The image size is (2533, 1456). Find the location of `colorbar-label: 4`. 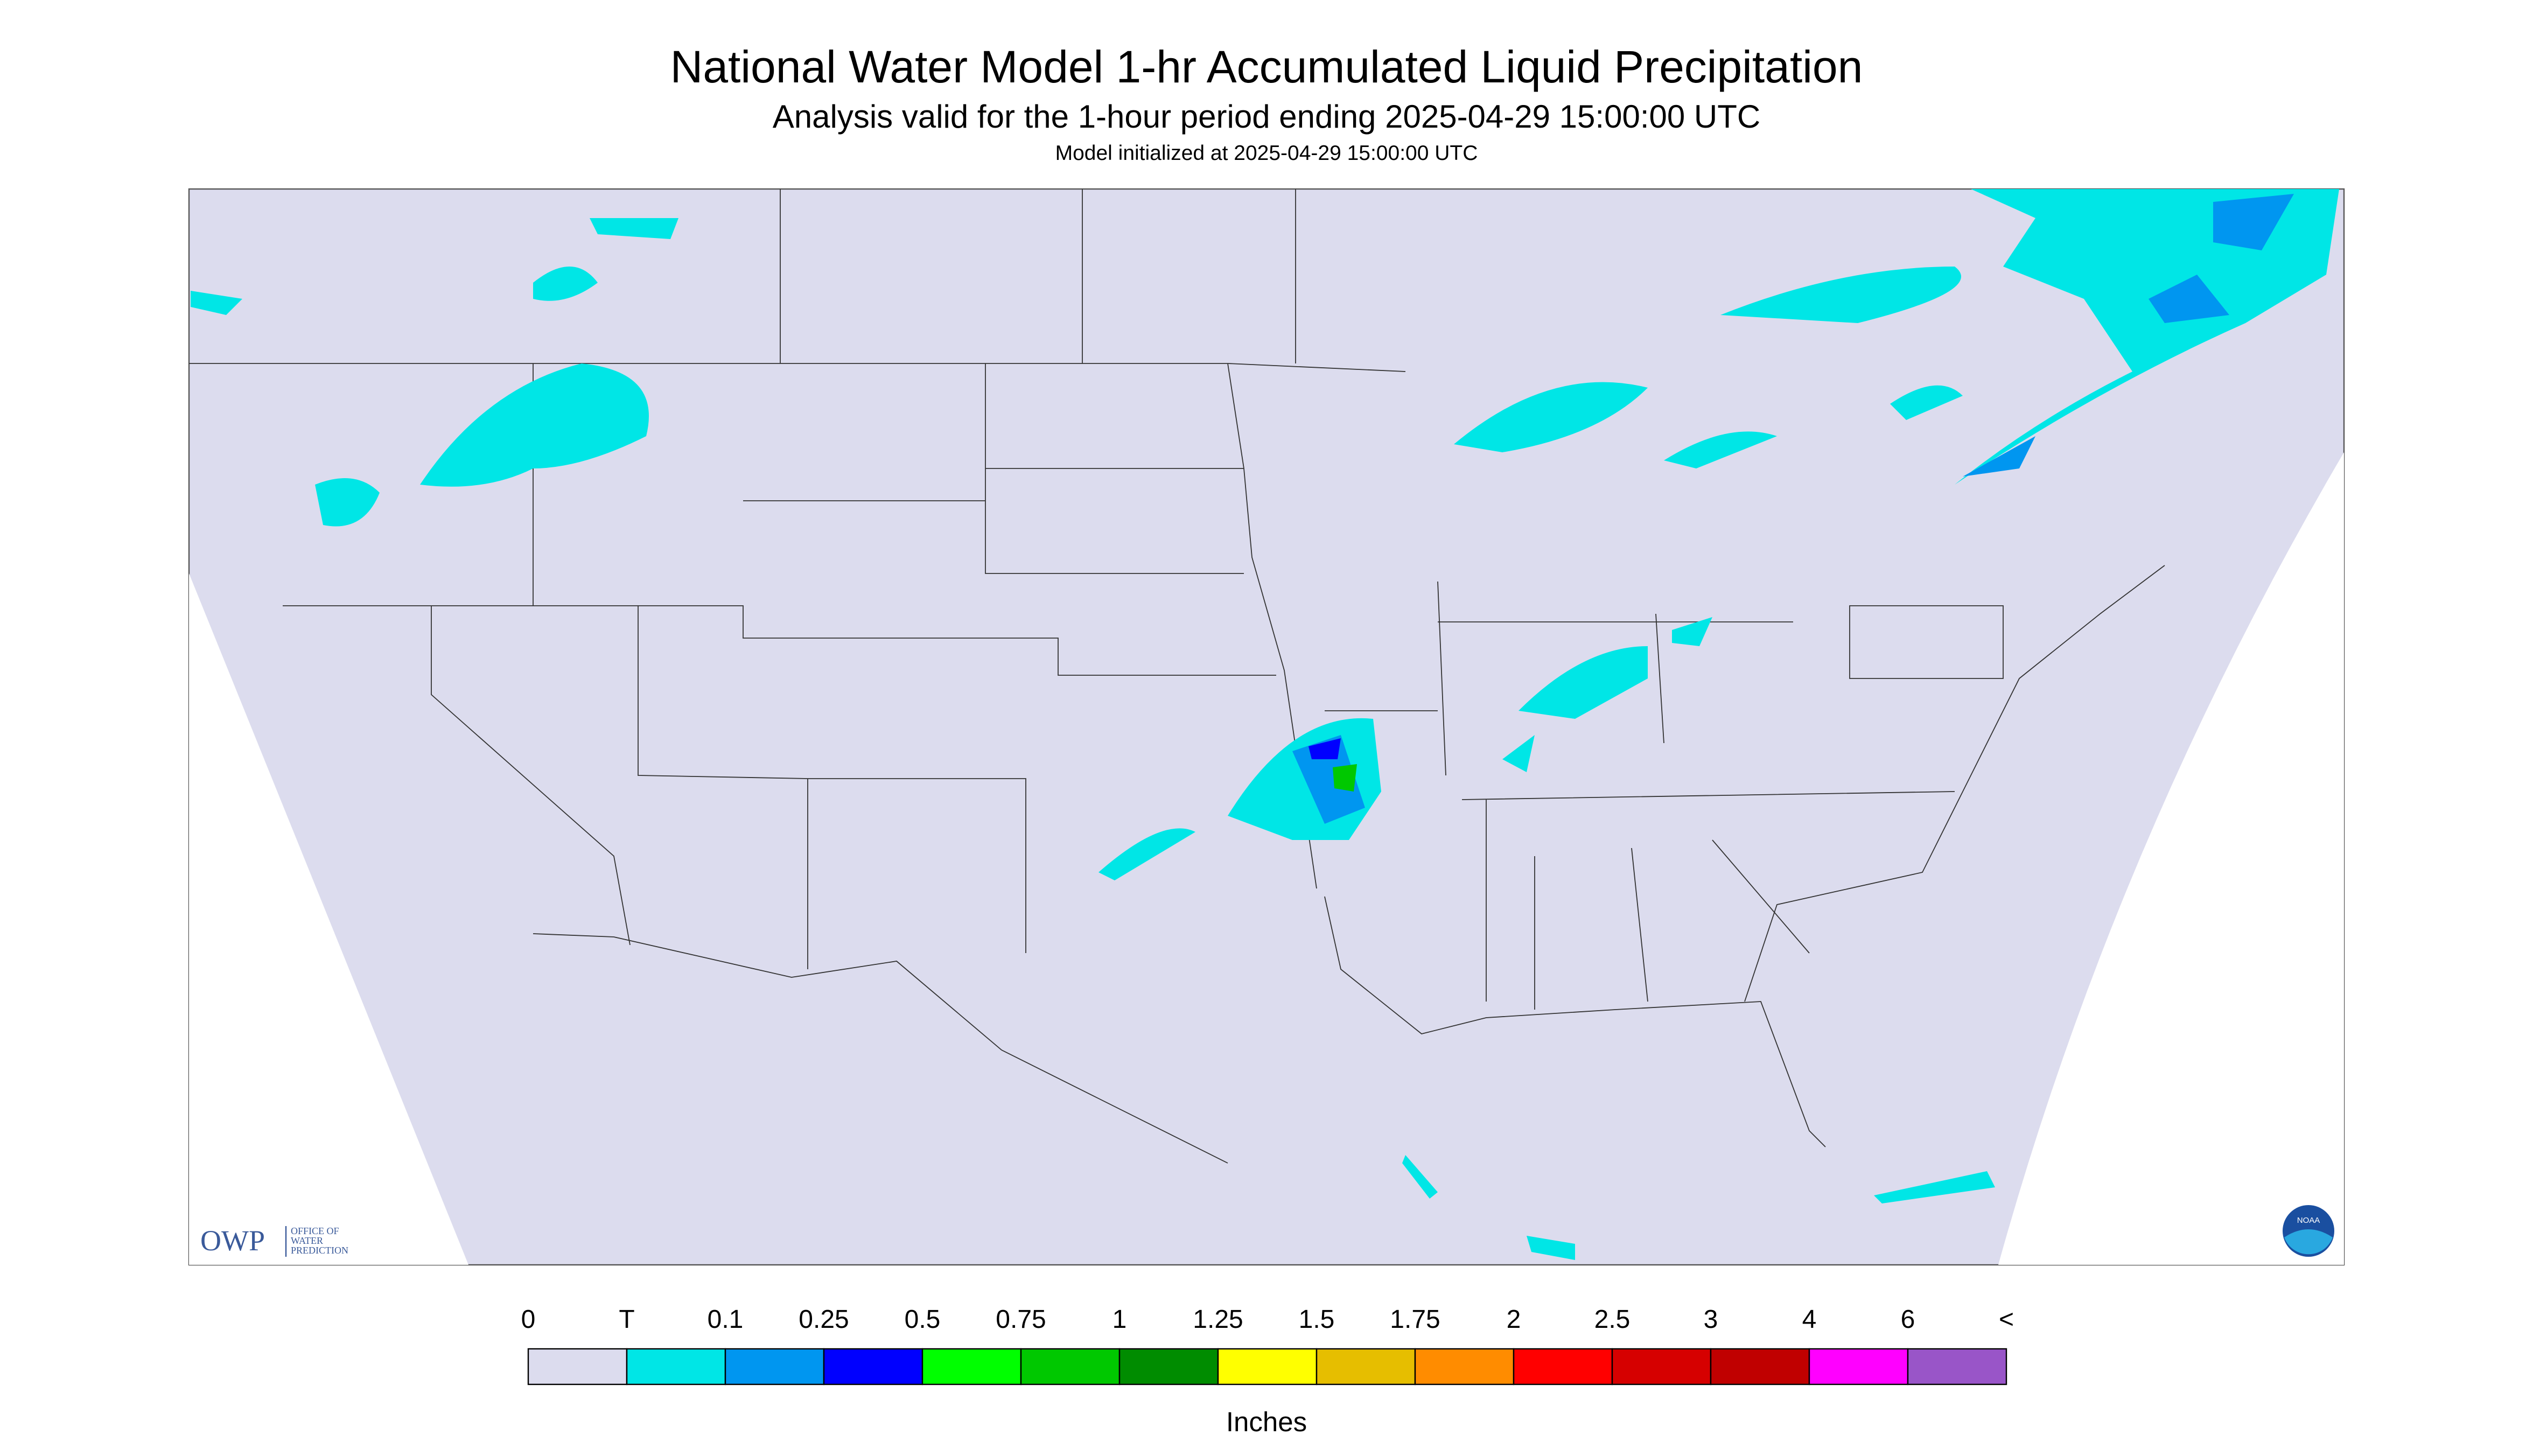

colorbar-label: 4 is located at coordinates (1810, 1319).